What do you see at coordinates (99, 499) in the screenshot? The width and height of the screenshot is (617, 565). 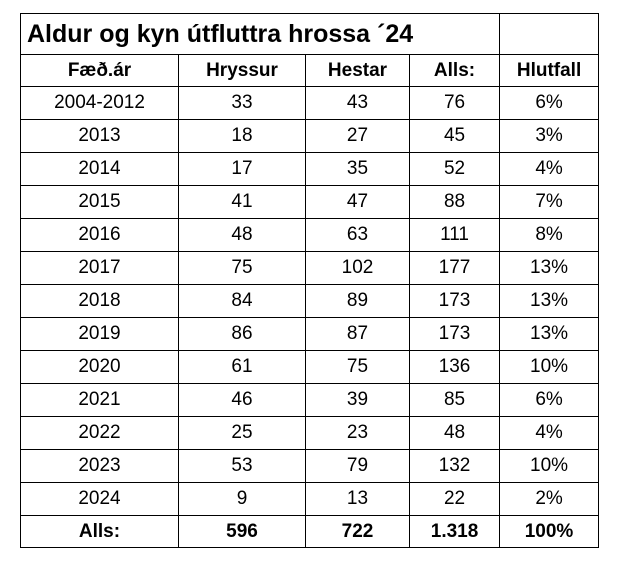 I see `cell-birth-year: 2024` at bounding box center [99, 499].